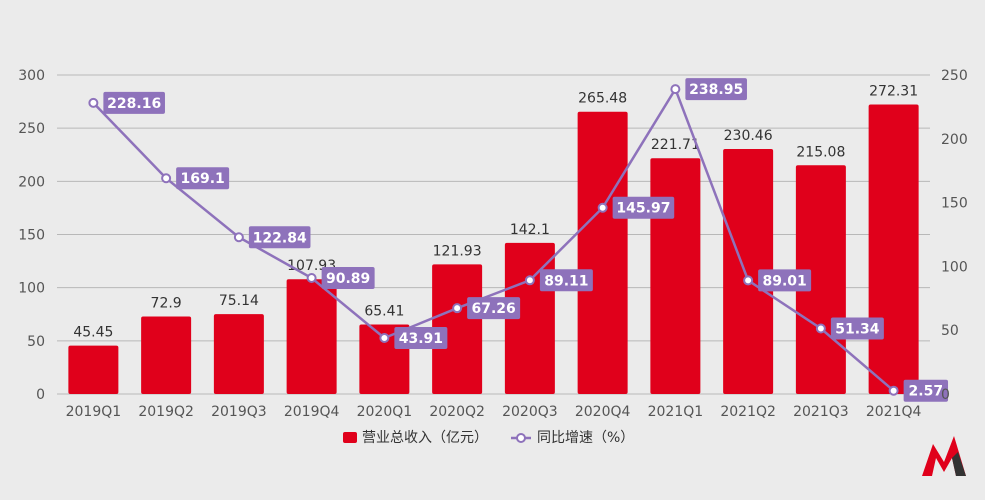 The height and width of the screenshot is (500, 985). I want to click on line-value-label: 67.26, so click(494, 308).